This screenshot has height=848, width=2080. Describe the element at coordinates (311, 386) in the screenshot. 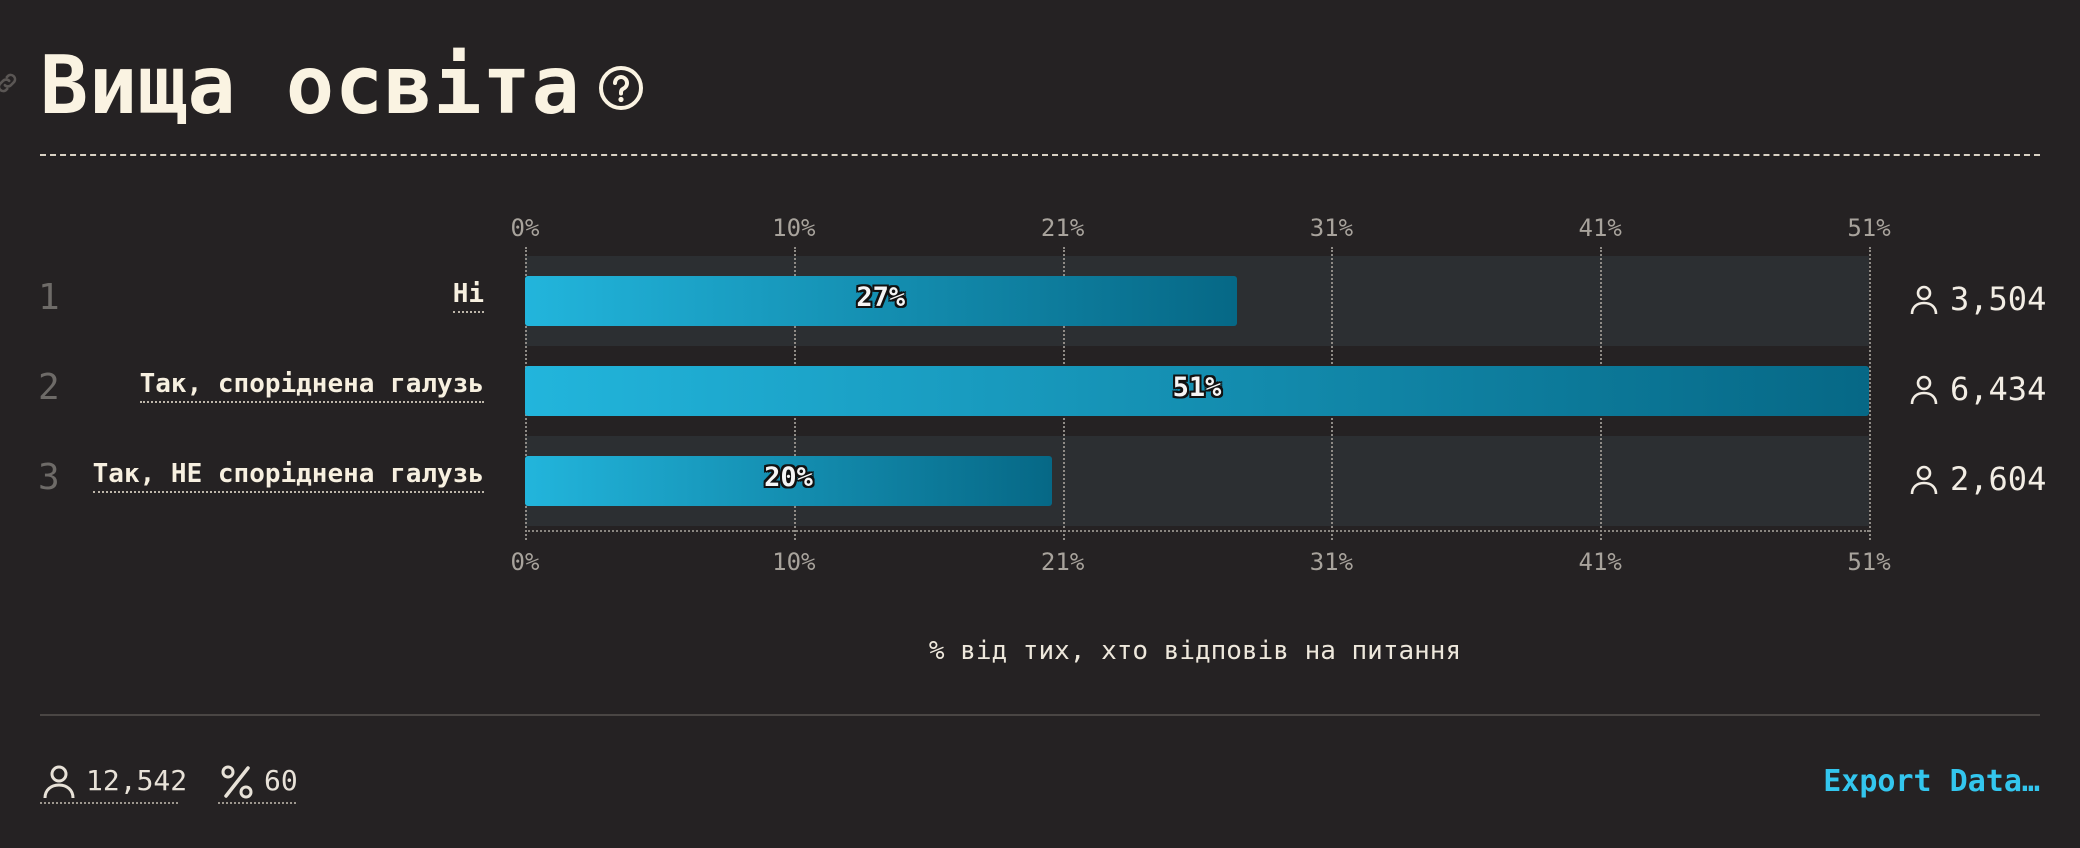

I see `category-label: Так, споріднена галузь` at that location.